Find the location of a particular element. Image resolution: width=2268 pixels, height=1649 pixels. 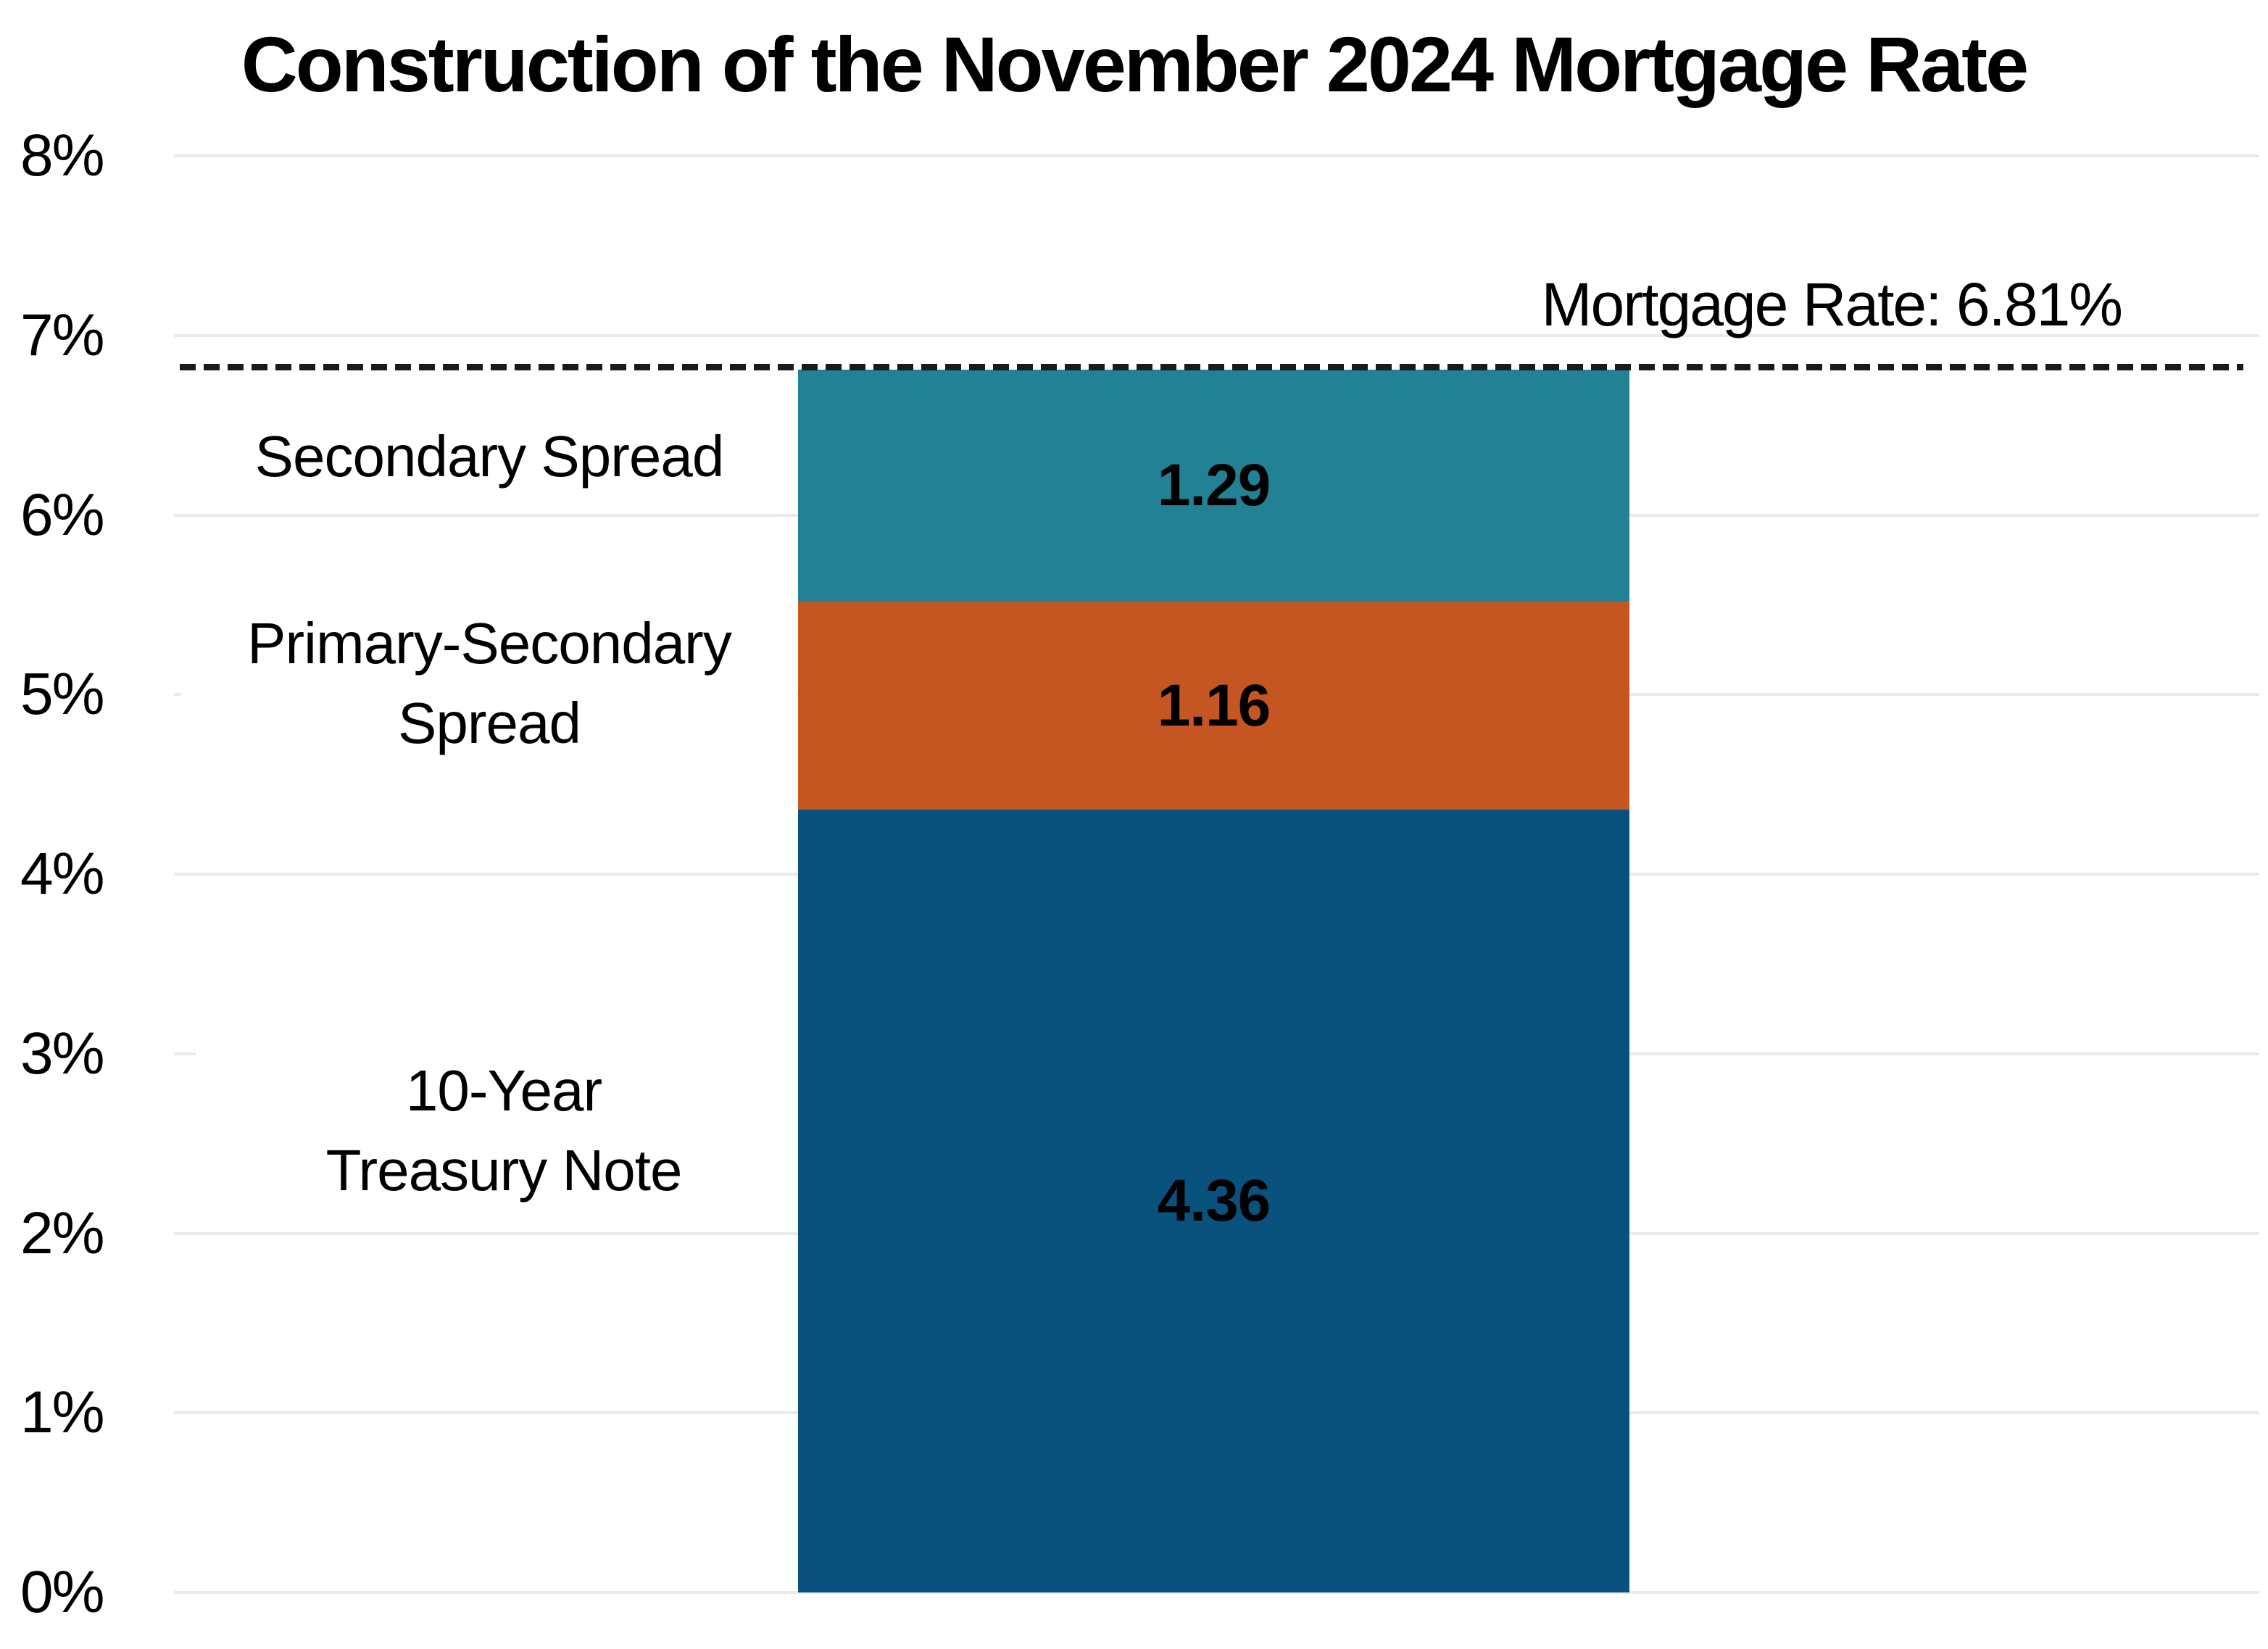

series-label-line: Treasury Note is located at coordinates (504, 1170).